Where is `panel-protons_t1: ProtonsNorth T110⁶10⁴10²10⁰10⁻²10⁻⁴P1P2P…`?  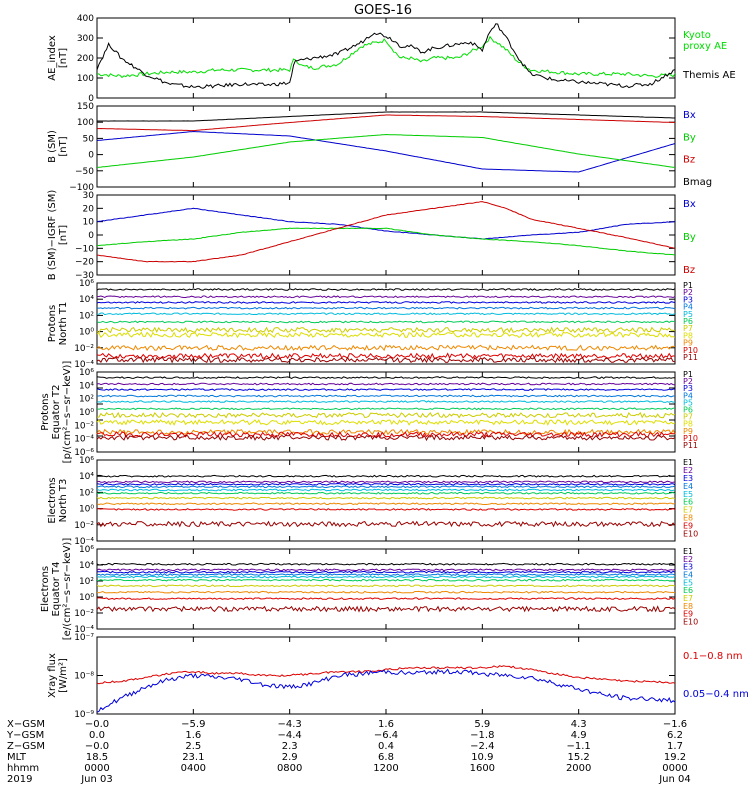
panel-protons_t1: ProtonsNorth T110⁶10⁴10²10⁰10⁻²10⁻⁴P1P2P… is located at coordinates (372, 324).